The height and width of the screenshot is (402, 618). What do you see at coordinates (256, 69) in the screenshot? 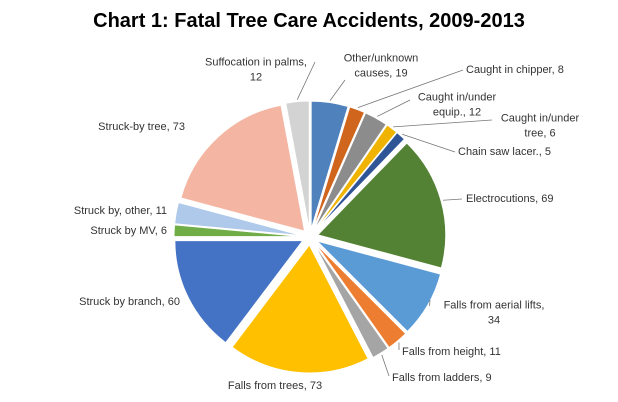
I see `data-label: Suffocation in palms, 12` at bounding box center [256, 69].